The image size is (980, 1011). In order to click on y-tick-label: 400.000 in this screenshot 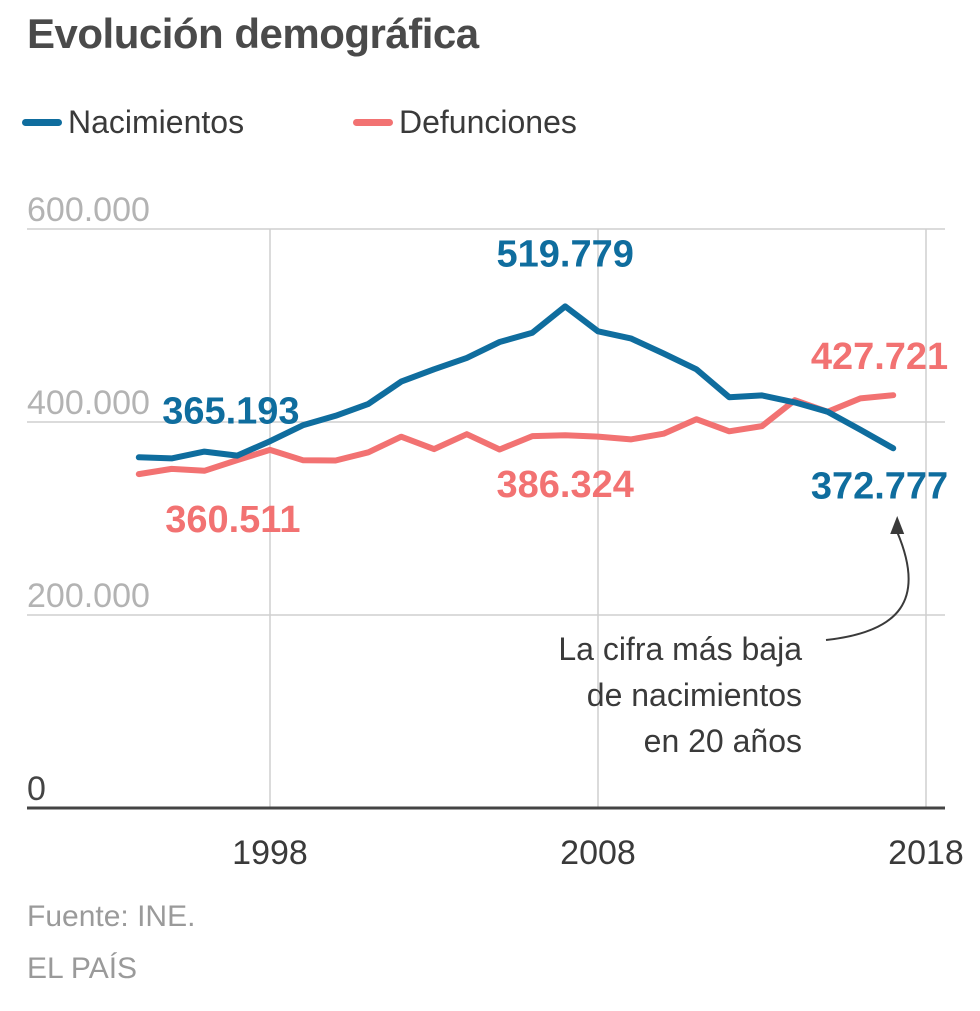, I will do `click(88, 403)`.